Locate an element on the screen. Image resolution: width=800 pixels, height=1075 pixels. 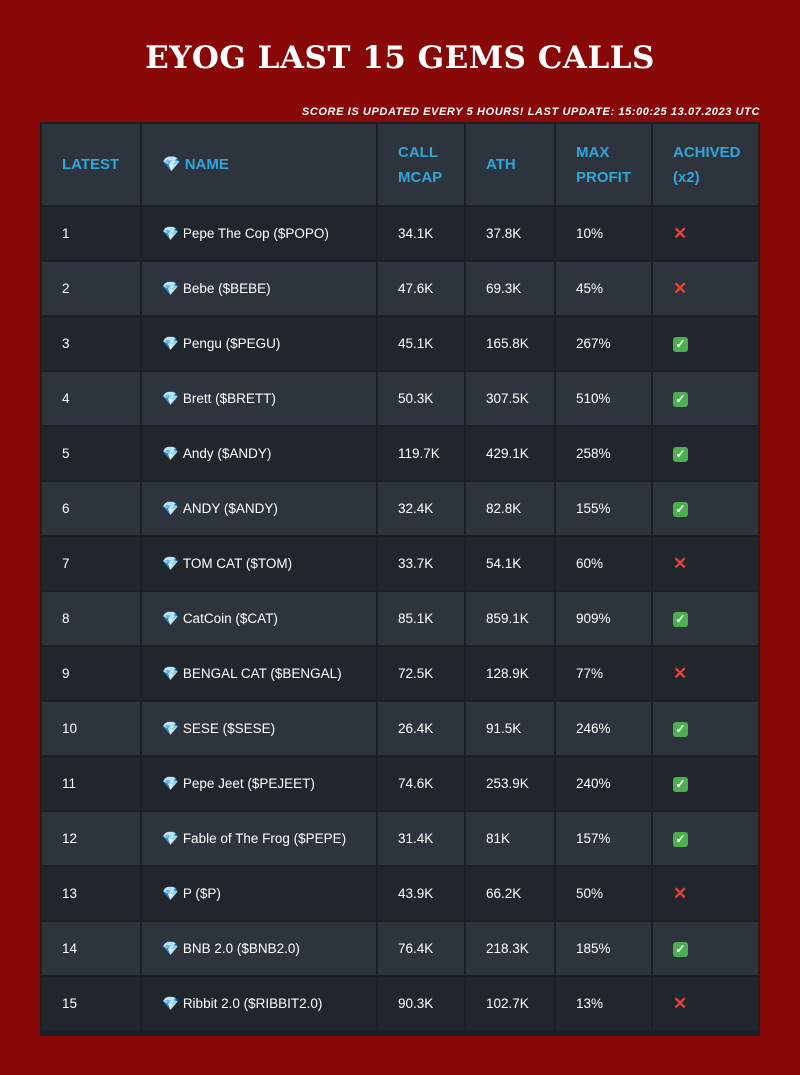
cell-name: 💎 Andy ($ANDY) is located at coordinates (259, 453).